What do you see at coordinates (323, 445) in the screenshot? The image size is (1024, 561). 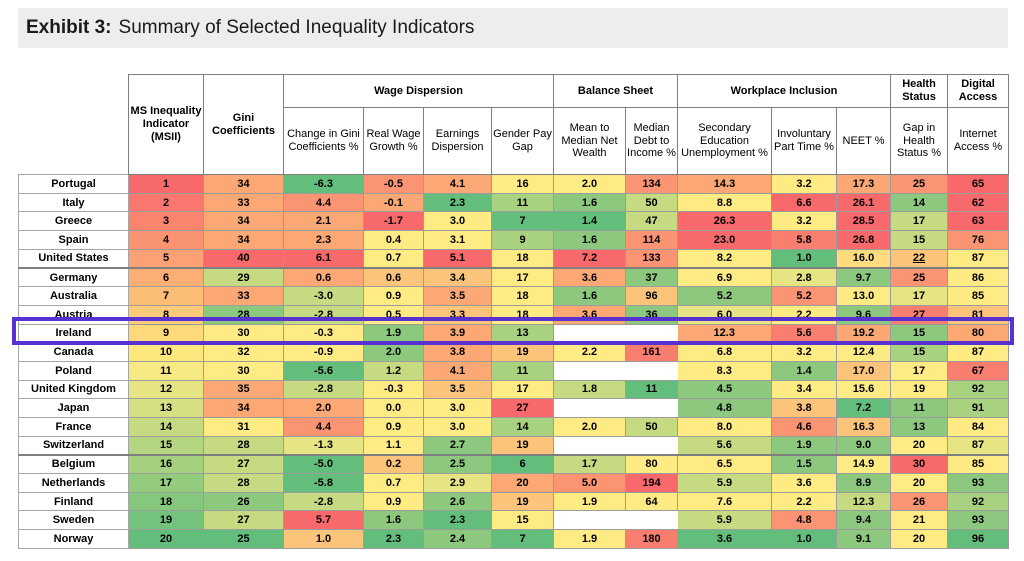 I see `heatmap-cell: -1.3` at bounding box center [323, 445].